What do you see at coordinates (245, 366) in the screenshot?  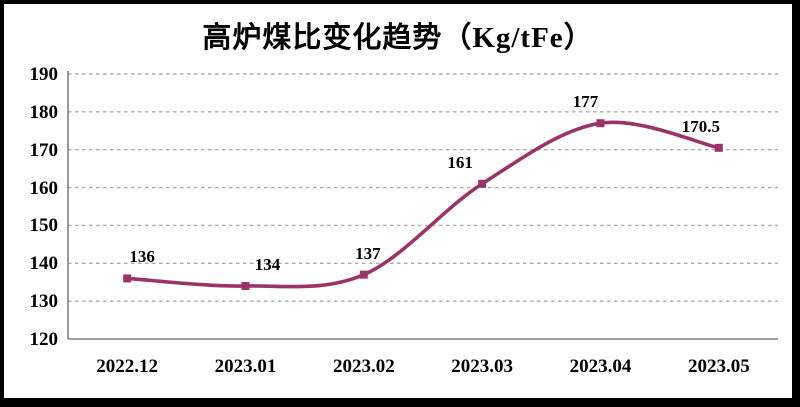 I see `x-tick-label: 2023.01` at bounding box center [245, 366].